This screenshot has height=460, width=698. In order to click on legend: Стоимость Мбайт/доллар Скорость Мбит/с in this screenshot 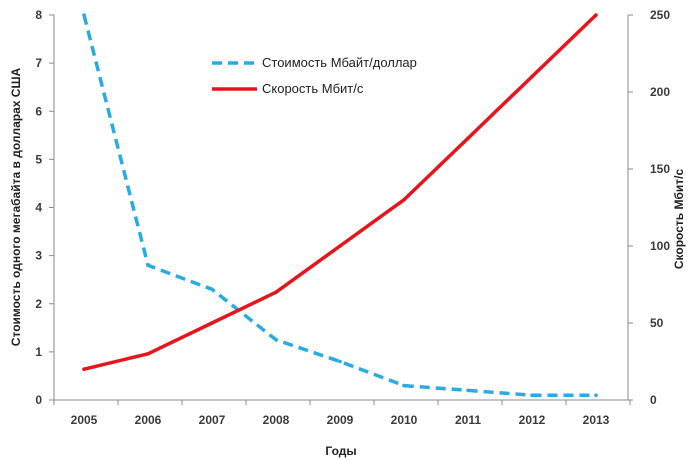, I will do `click(314, 75)`.